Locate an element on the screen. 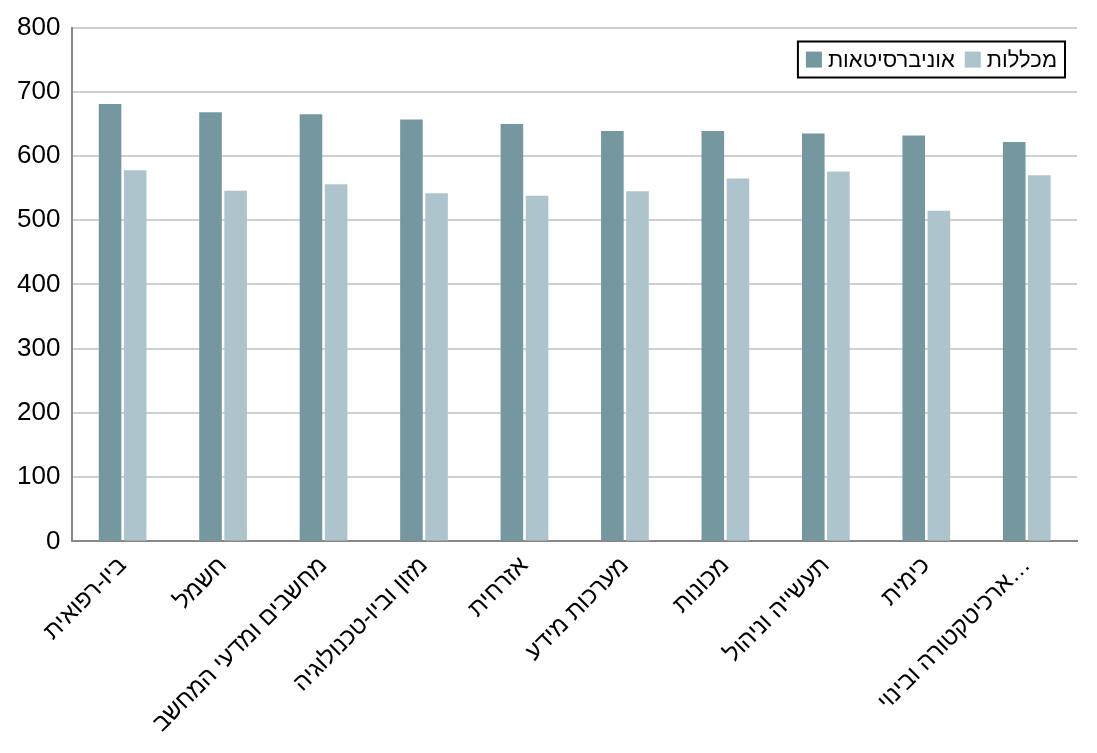 The image size is (1097, 753). y-tick-label: 500 is located at coordinates (38, 218).